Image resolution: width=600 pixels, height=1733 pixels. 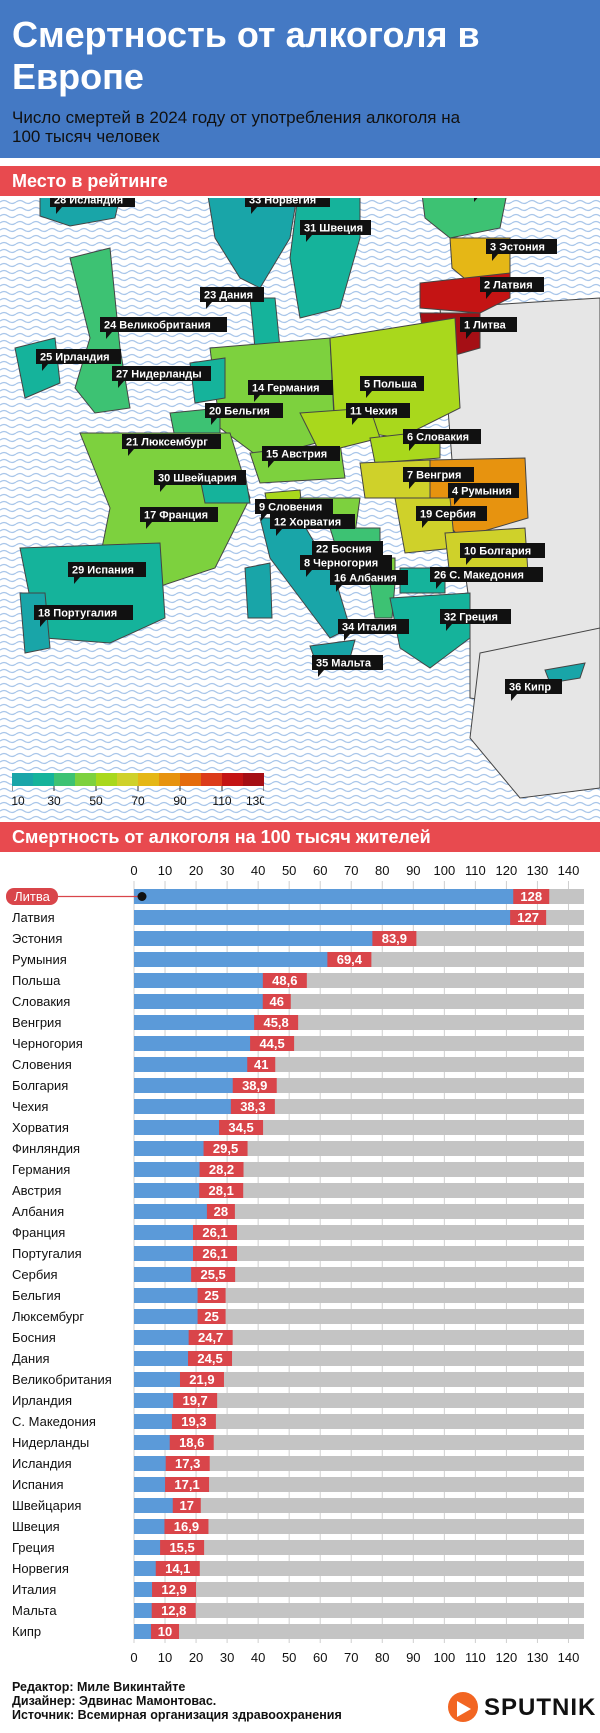 I want to click on data-label: 24,5, so click(x=209, y=1358).